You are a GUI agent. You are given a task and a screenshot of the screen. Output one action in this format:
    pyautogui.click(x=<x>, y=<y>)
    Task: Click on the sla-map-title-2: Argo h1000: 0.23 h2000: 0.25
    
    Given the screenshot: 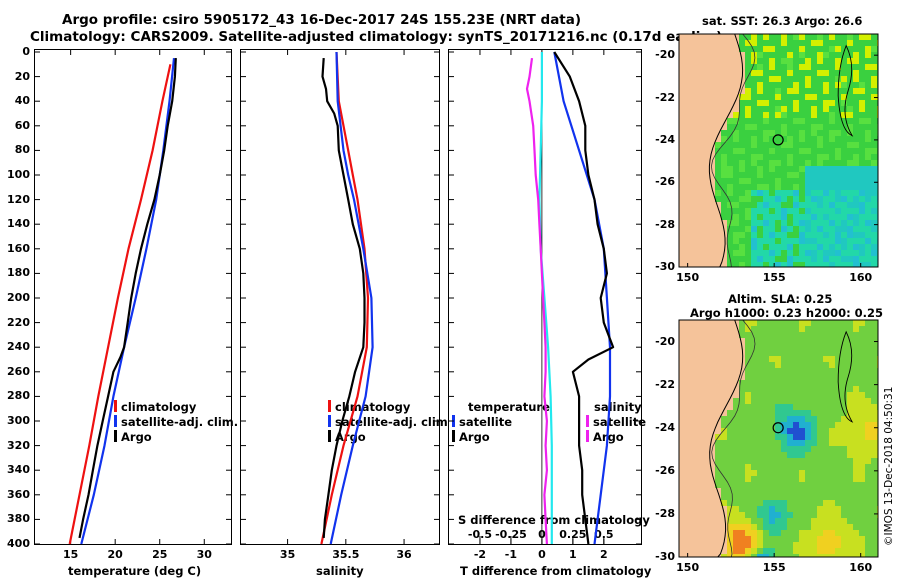 What is the action you would take?
    pyautogui.click(x=787, y=313)
    